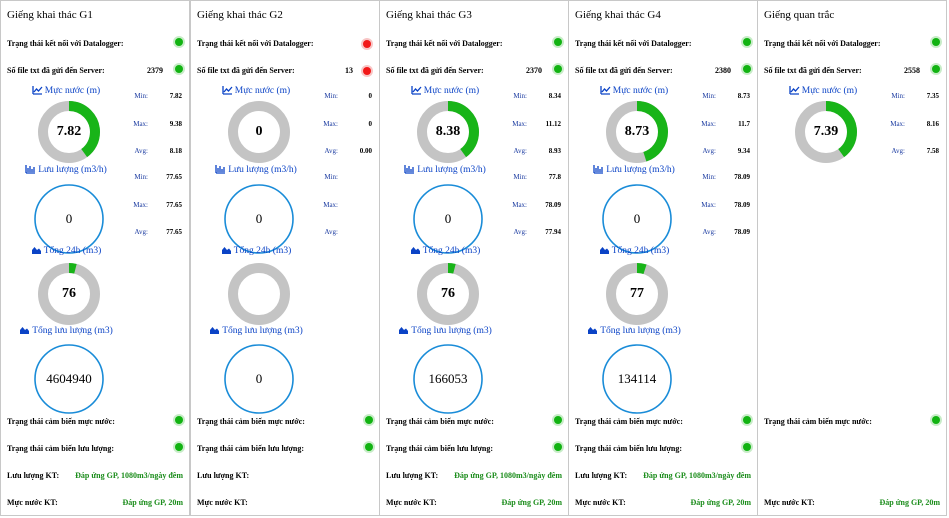 This screenshot has width=949, height=518. I want to click on flow-sensor: Trạng thái cảm biến lưu lượng:, so click(95, 449).